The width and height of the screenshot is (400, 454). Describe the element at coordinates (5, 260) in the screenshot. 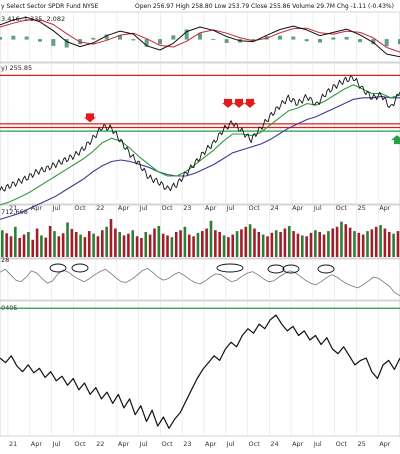

I see `rsi-label: 28` at that location.